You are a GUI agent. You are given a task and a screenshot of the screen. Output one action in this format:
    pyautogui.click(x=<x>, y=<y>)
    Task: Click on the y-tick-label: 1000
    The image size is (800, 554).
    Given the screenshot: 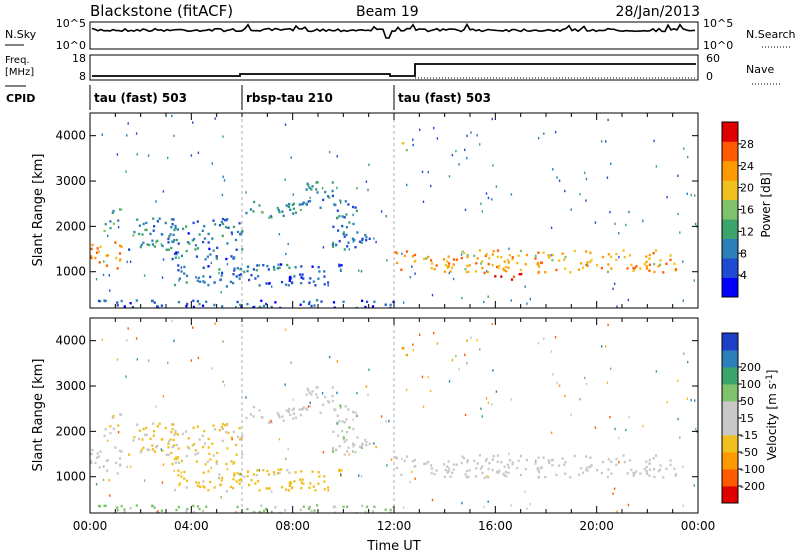 What is the action you would take?
    pyautogui.click(x=70, y=272)
    